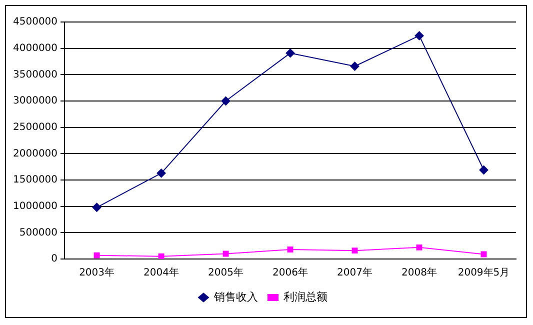 This screenshot has width=533, height=325. What do you see at coordinates (484, 272) in the screenshot?
I see `x-tick-label: 2009年5月` at bounding box center [484, 272].